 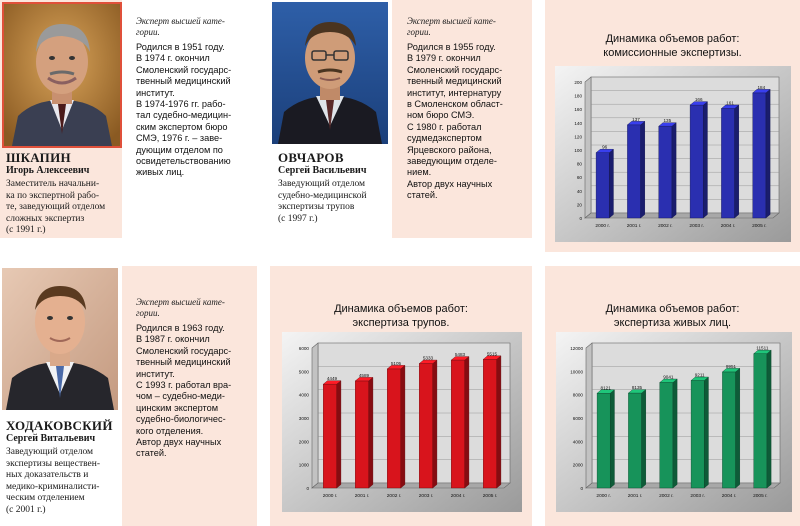 I want to click on data-label: 137, so click(x=636, y=119).